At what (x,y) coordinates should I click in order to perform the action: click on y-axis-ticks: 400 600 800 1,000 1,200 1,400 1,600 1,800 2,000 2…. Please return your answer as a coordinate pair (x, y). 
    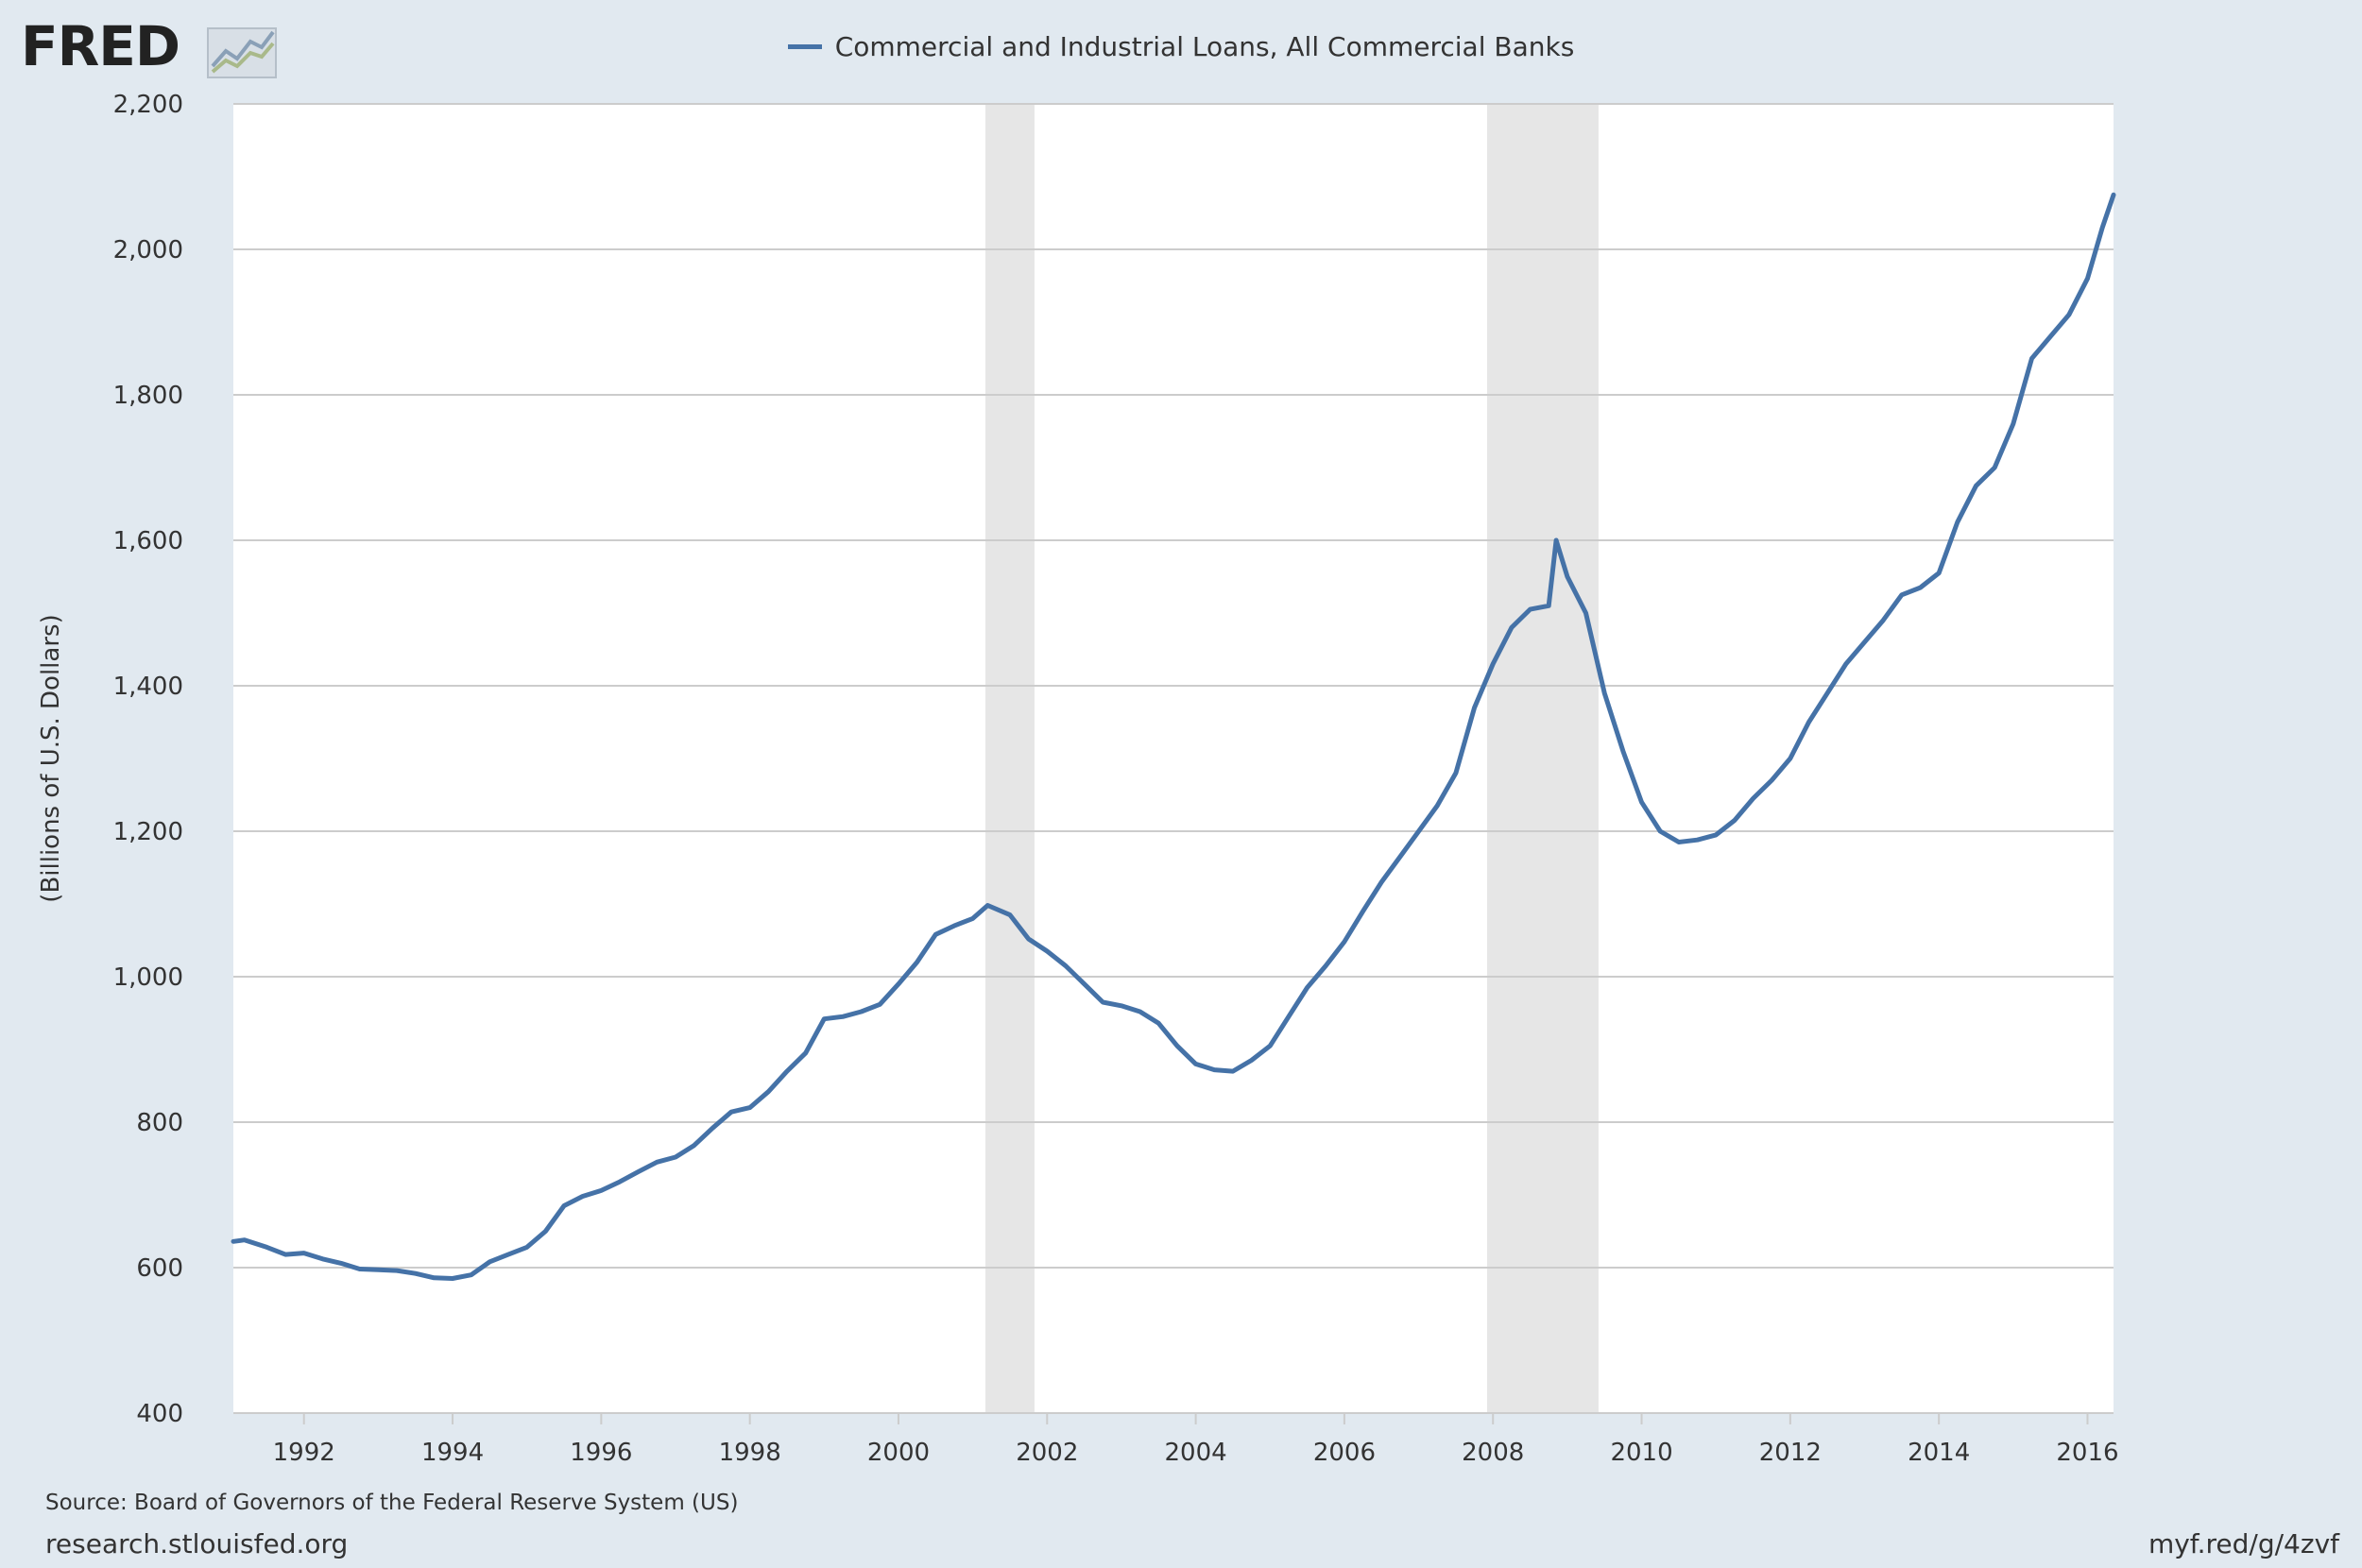
    Looking at the image, I should click on (148, 759).